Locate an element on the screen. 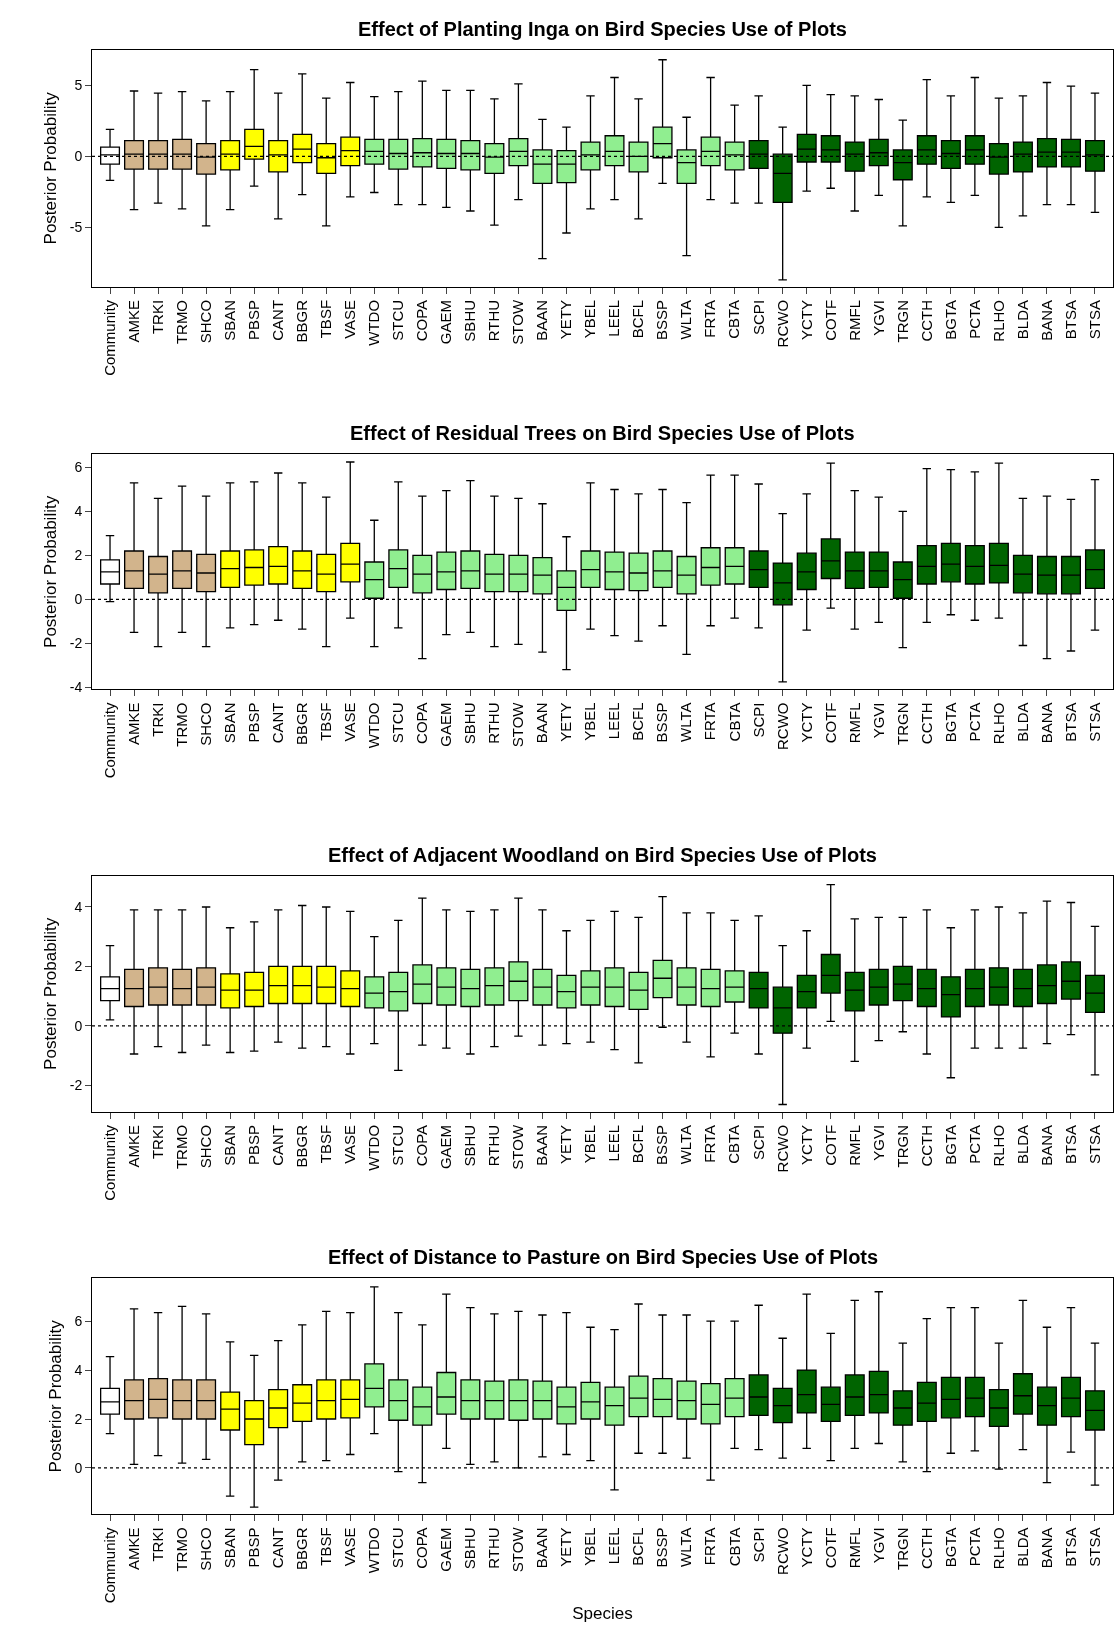  y-tick-label: -2 is located at coordinates (76, 1085).